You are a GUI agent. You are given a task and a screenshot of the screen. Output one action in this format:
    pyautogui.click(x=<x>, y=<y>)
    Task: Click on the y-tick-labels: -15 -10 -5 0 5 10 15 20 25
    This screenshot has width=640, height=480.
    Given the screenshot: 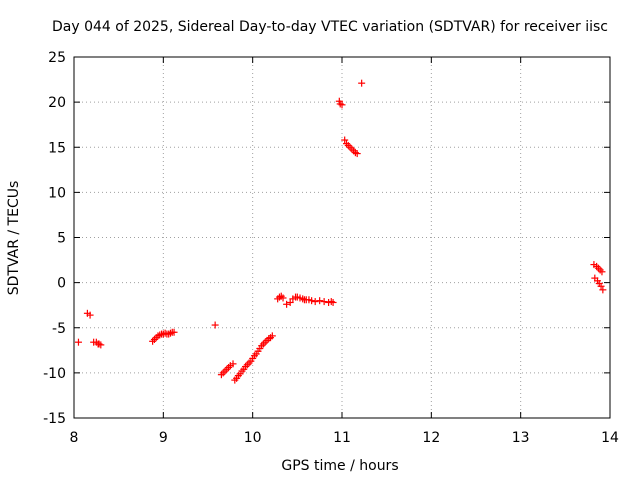 What is the action you would take?
    pyautogui.click(x=54, y=238)
    